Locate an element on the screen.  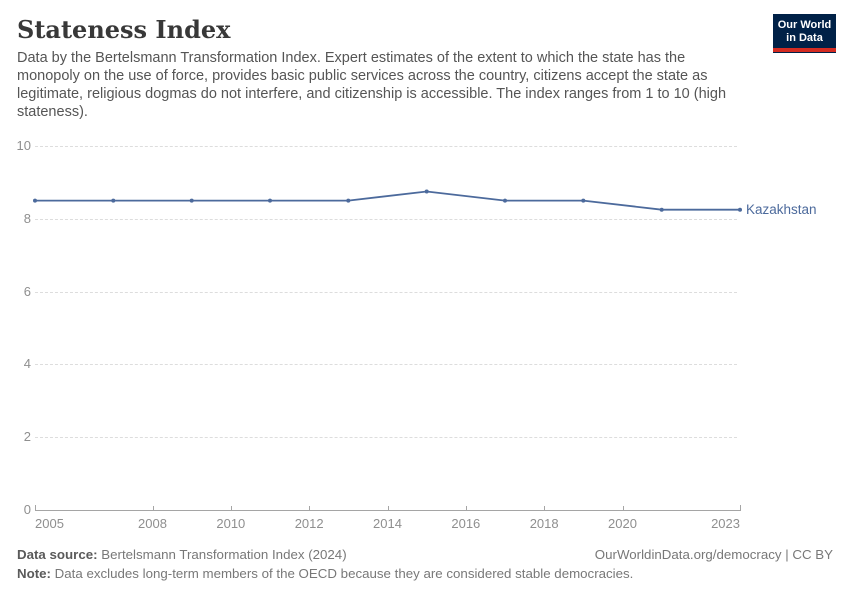
owid-logo: Our World in Data is located at coordinates (804, 33).